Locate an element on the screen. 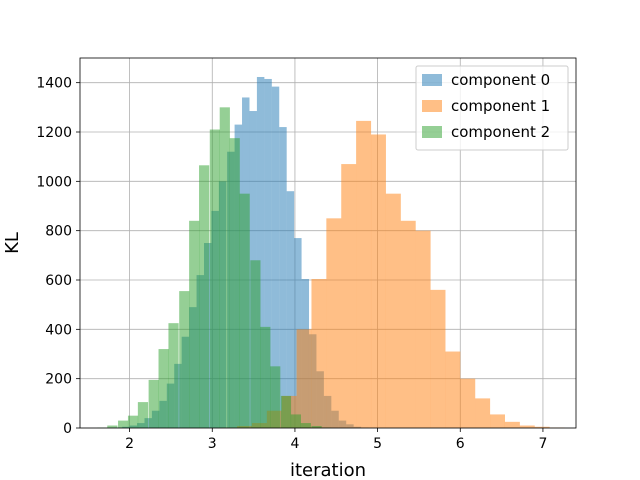 This screenshot has height=480, width=640. x-tick-label: 7 is located at coordinates (542, 444).